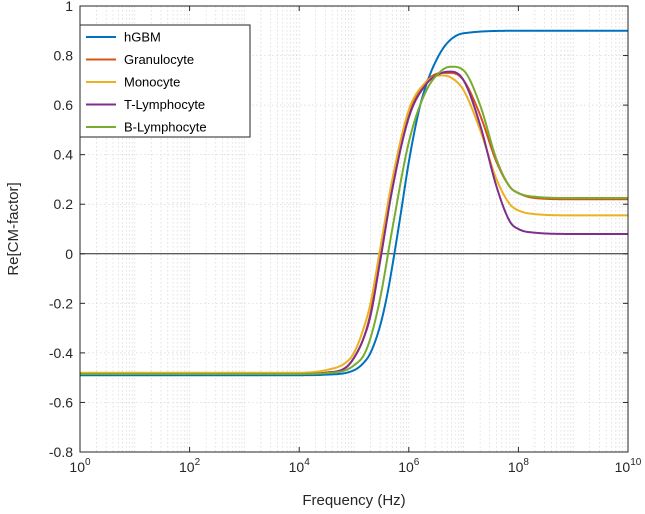 This screenshot has width=645, height=514. I want to click on x-tick-label: 10⁰, so click(80, 466).